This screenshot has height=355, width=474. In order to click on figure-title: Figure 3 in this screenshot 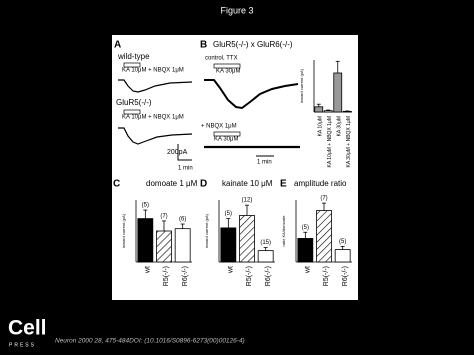, I will do `click(236, 10)`.